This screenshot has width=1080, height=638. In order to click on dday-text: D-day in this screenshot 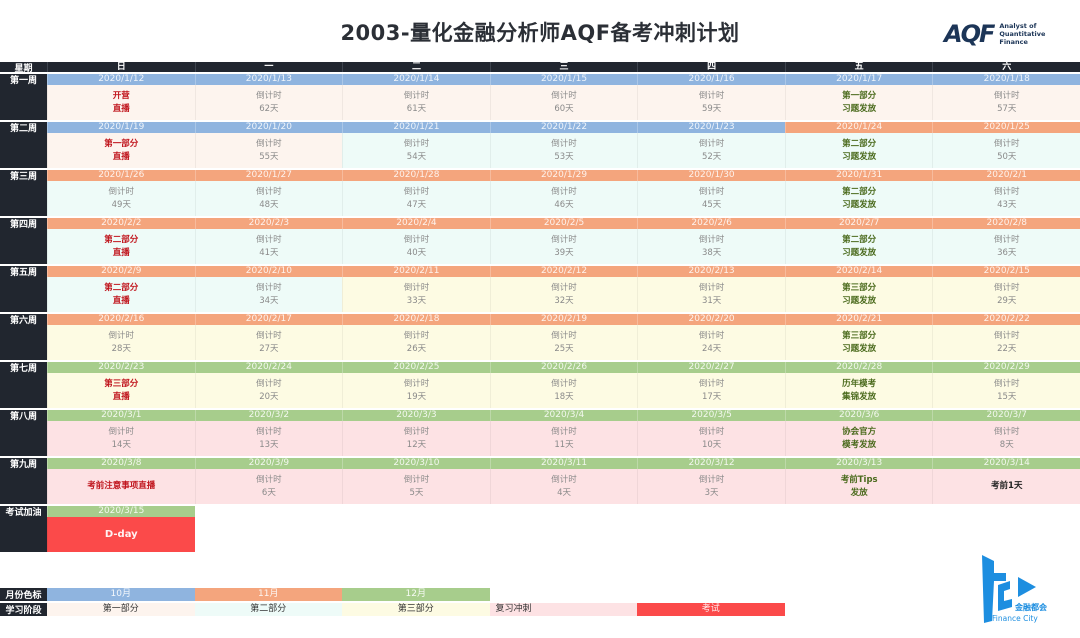, I will do `click(121, 534)`.